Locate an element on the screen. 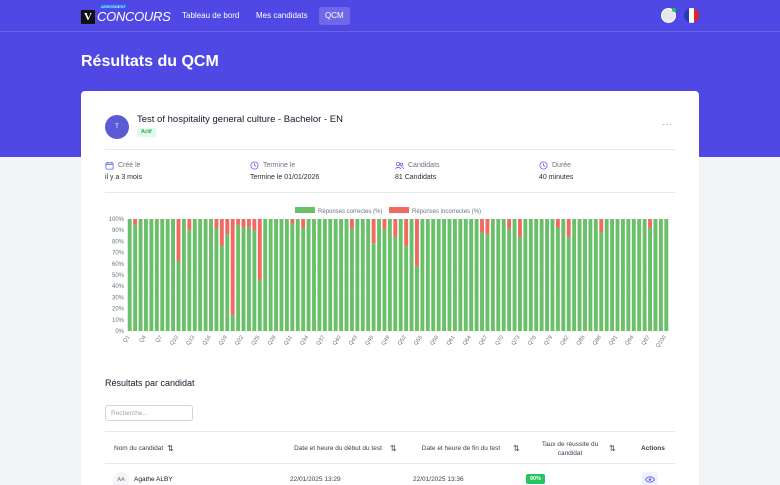  nav-dashboard: Tableau de bord is located at coordinates (211, 15).